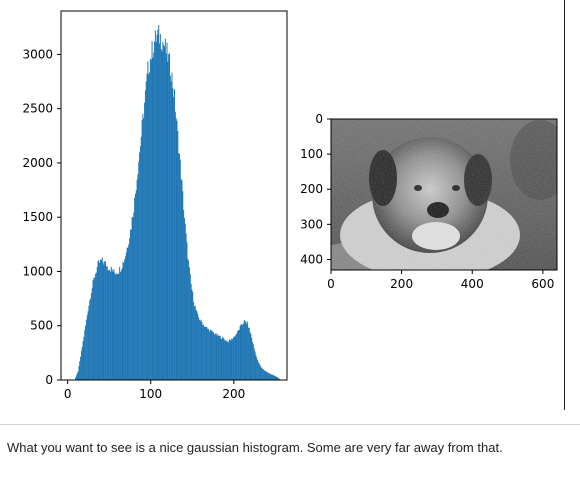 Image resolution: width=580 pixels, height=479 pixels. I want to click on grayscale-dog-photo-icon, so click(444, 194).